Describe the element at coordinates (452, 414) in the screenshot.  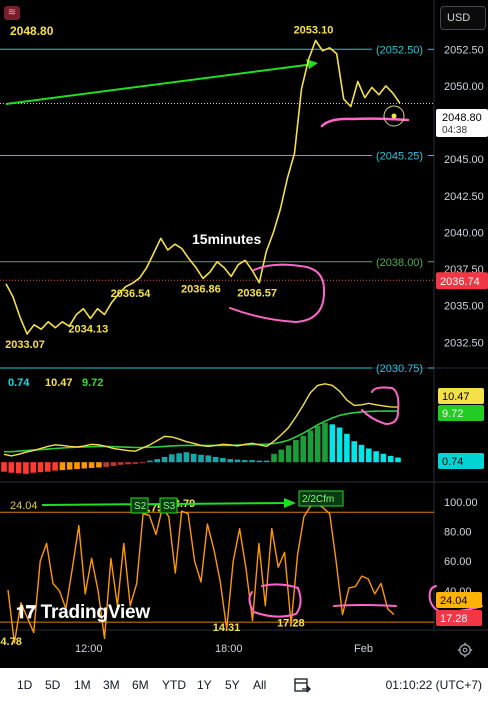
I see `momentum-tag: 9.72` at that location.